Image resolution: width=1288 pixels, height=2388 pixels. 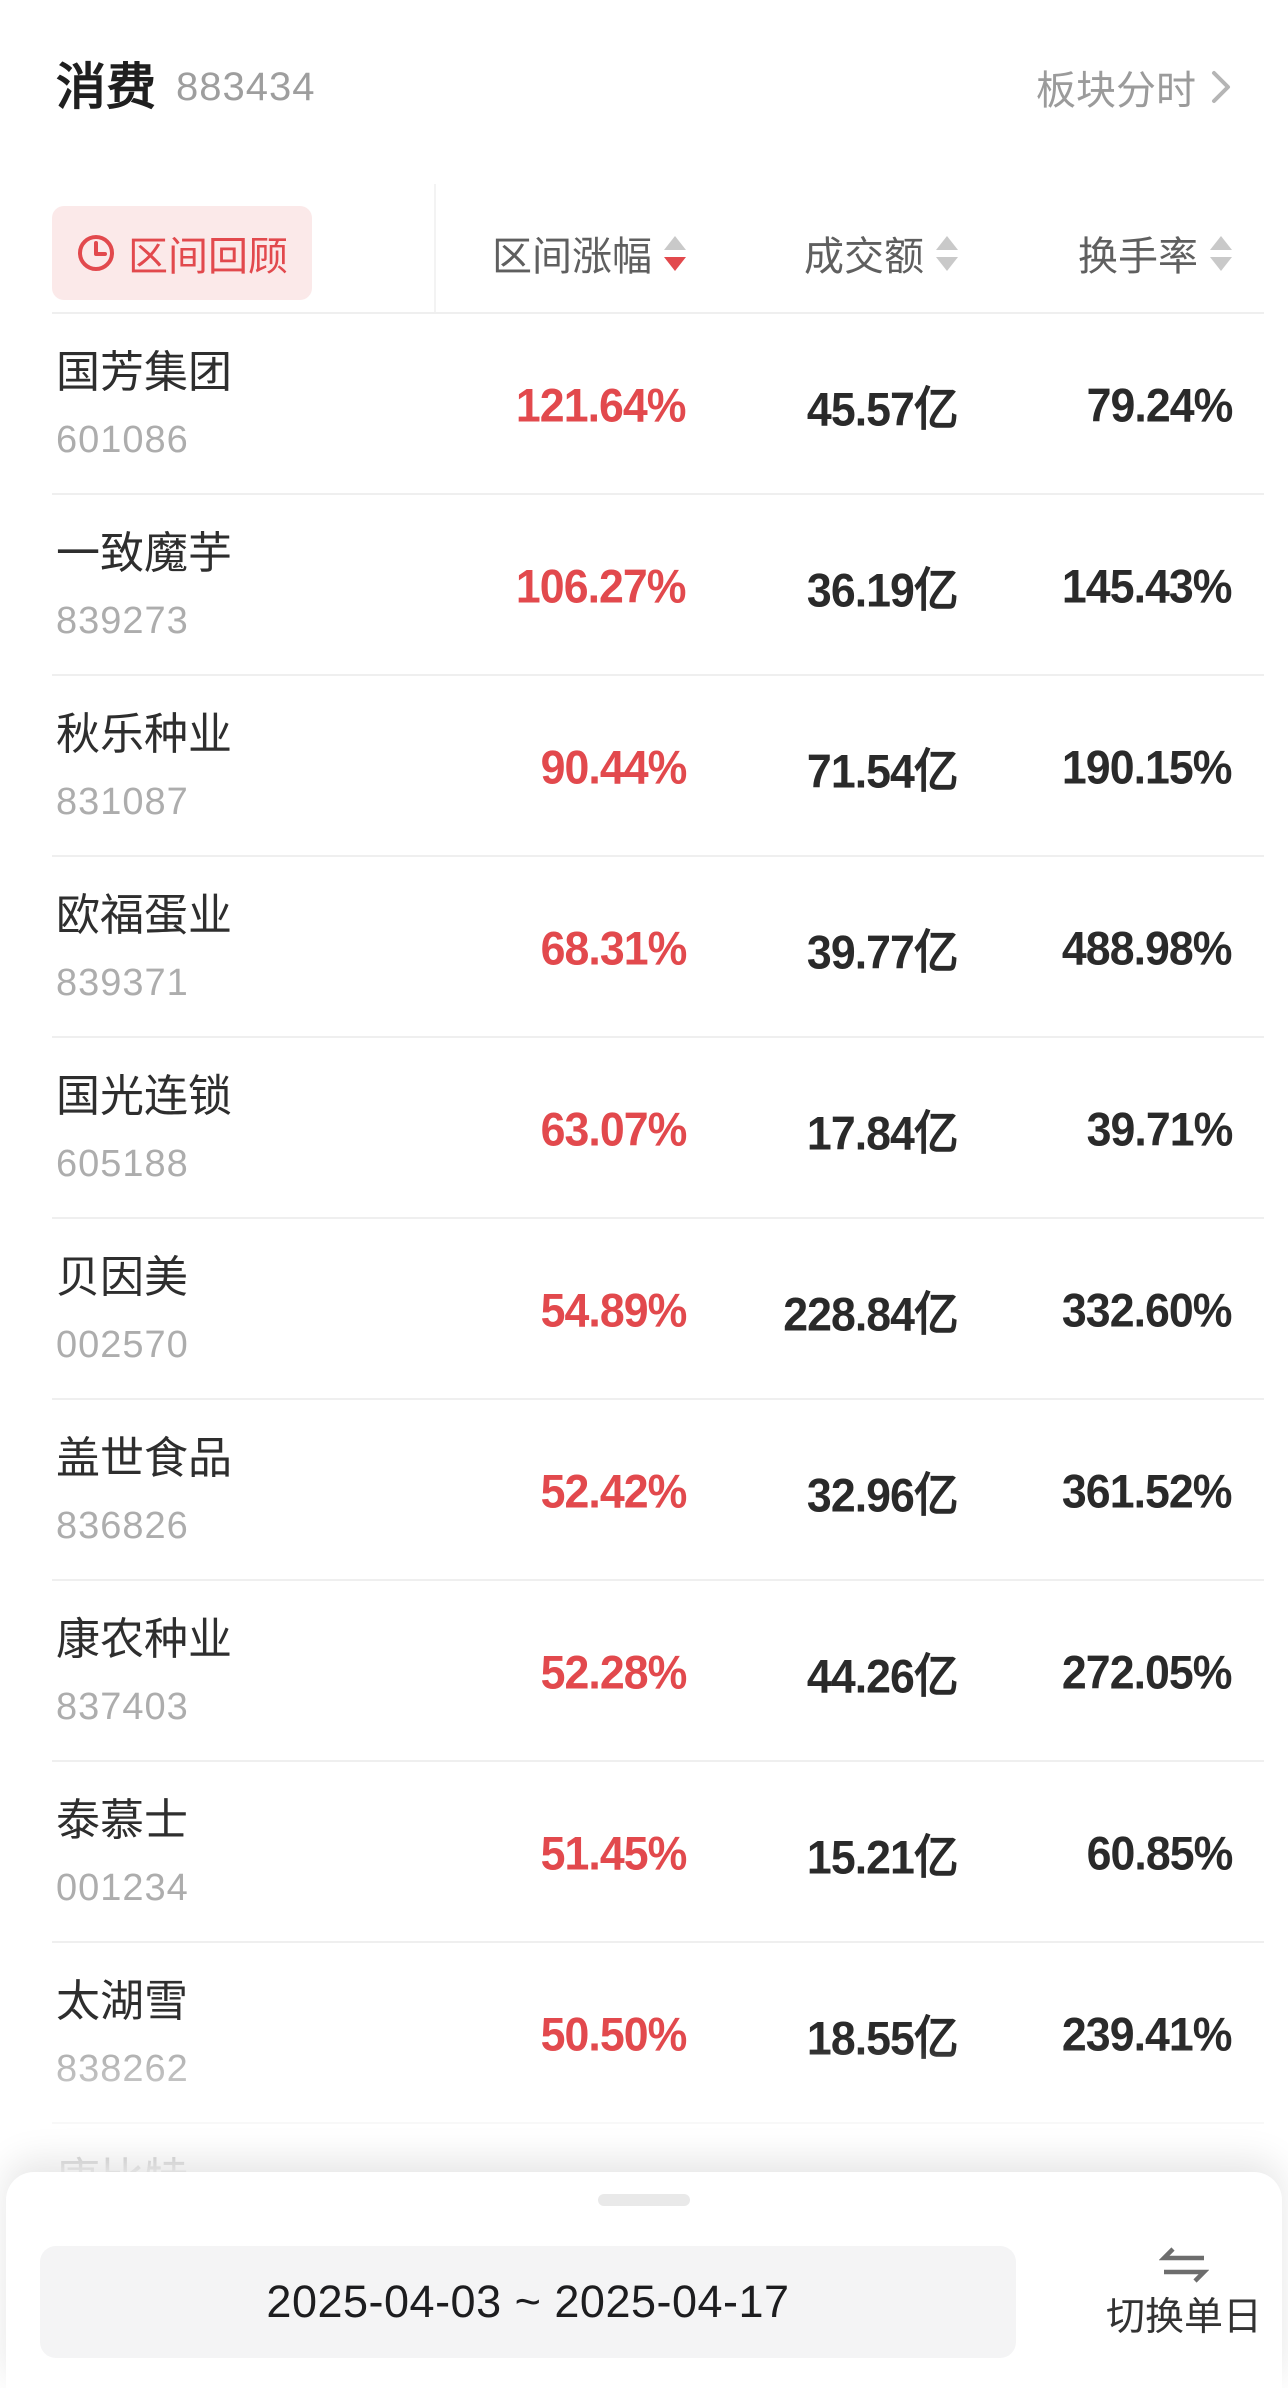 I want to click on date-range-picker: 2025-04-03 ~ 2025-04-17, so click(x=528, y=2302).